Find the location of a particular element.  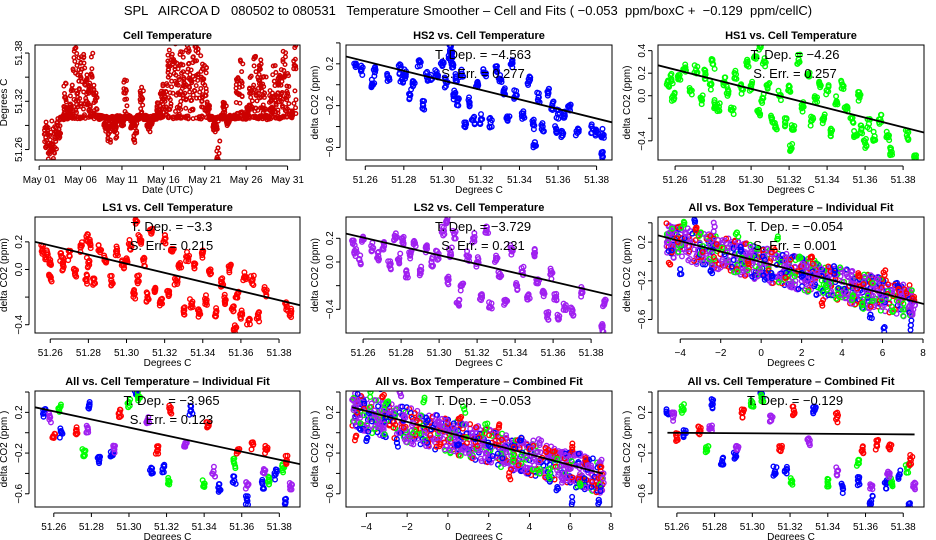

y-axis-label: delta CO2 (ppm) is located at coordinates (627, 275).